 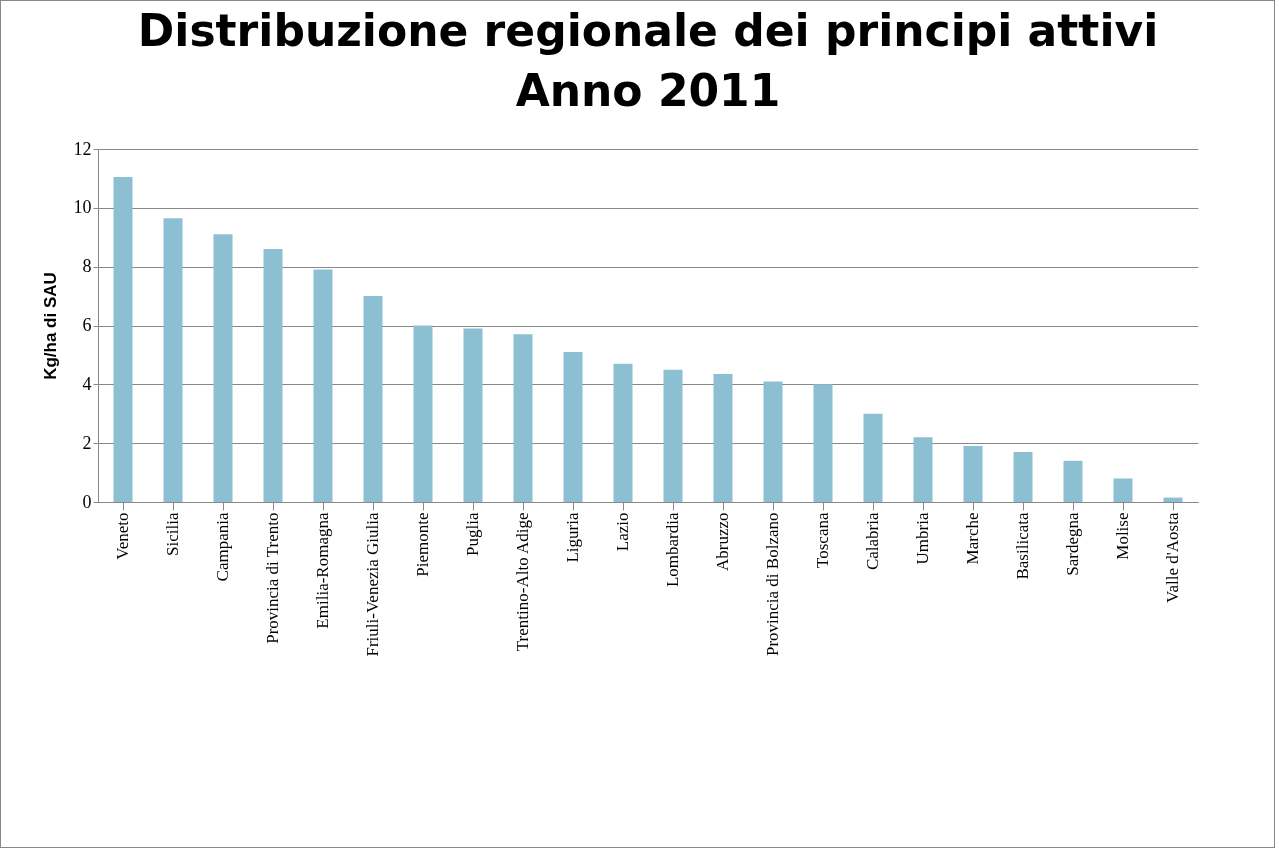 What do you see at coordinates (522, 582) in the screenshot?
I see `x-tick-label: Trentino-Alto Adige` at bounding box center [522, 582].